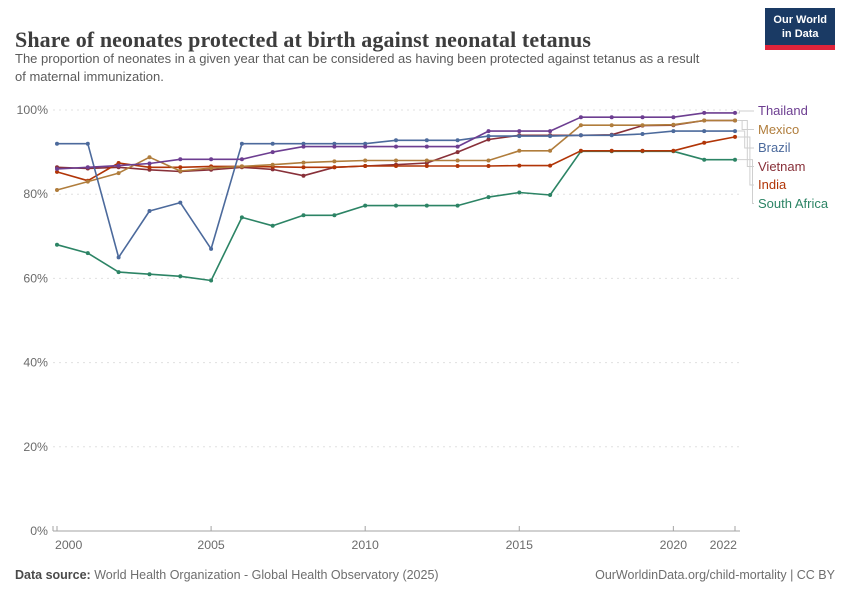 This screenshot has height=600, width=850. What do you see at coordinates (745, 181) in the screenshot?
I see `legend-connector-south-africa` at bounding box center [745, 181].